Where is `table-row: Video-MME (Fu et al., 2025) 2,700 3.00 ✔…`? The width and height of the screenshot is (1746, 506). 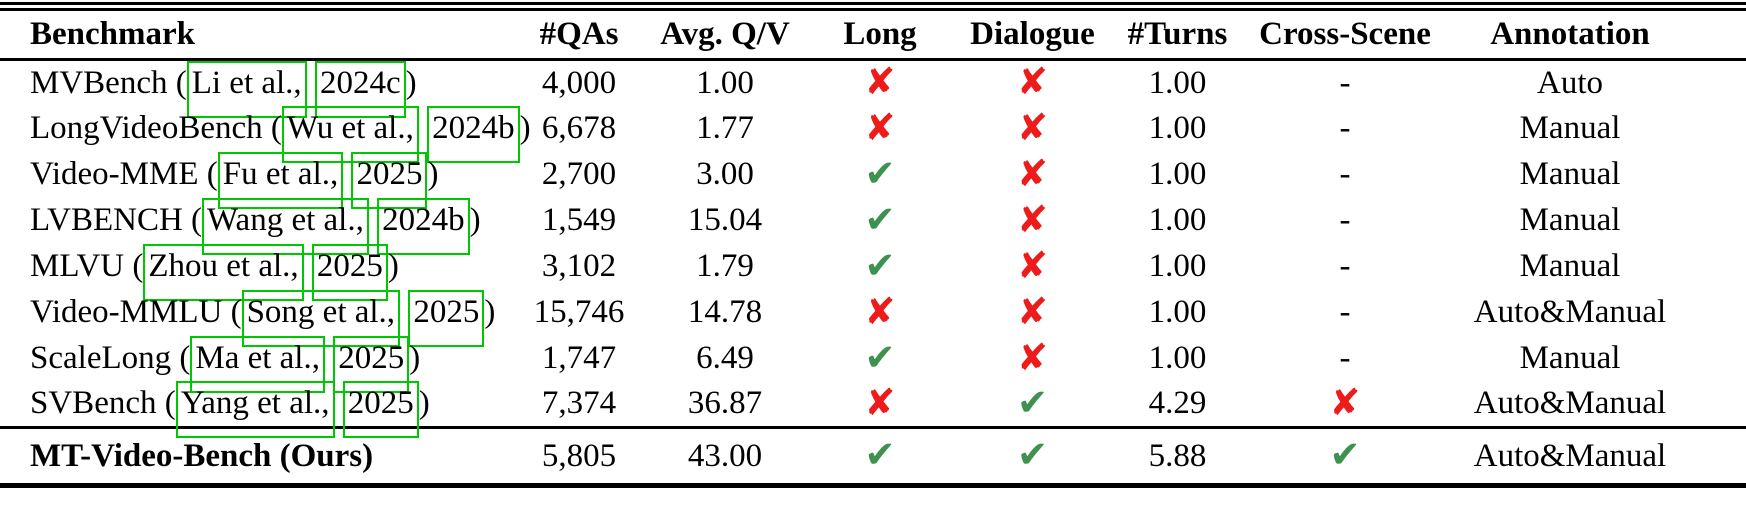
table-row: Video-MME (Fu et al., 2025) 2,700 3.00 ✔… is located at coordinates (873, 180).